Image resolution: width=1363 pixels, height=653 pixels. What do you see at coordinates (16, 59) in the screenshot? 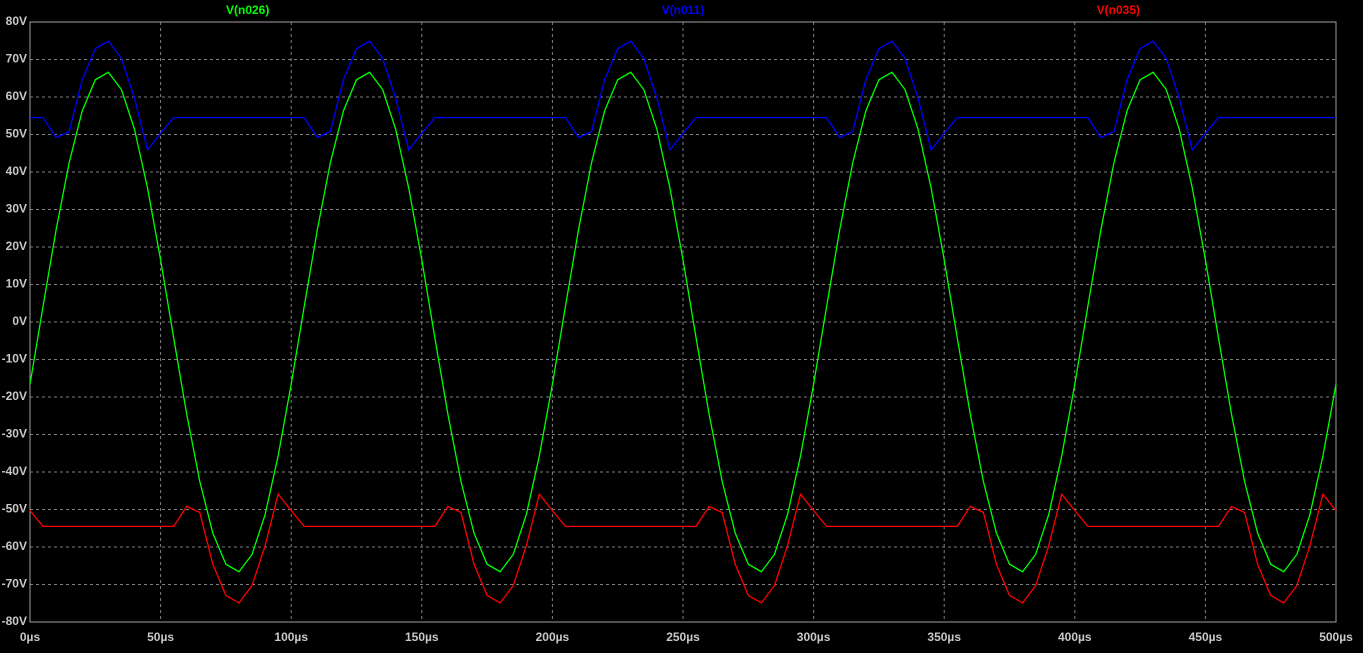
I see `y-tick-label: 70V` at bounding box center [16, 59].